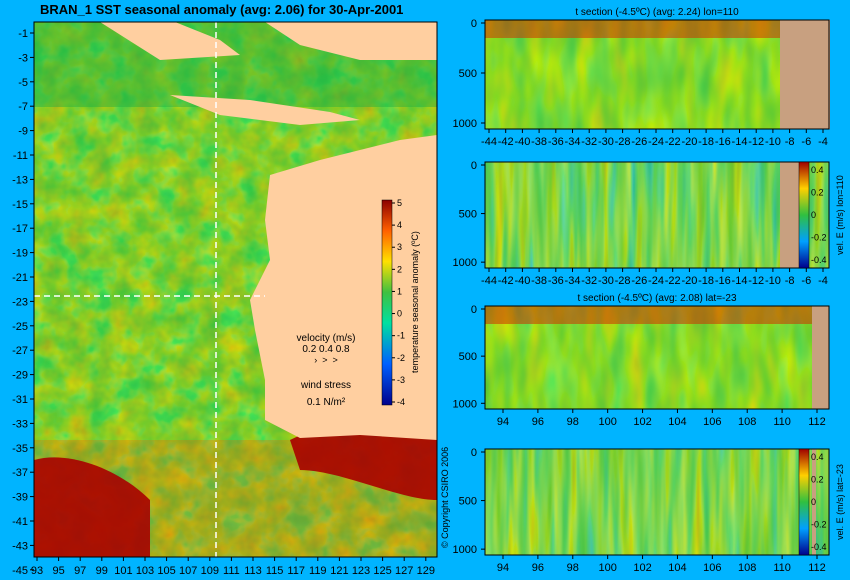 This screenshot has height=580, width=850. What do you see at coordinates (790, 281) in the screenshot?
I see `x-tick-label: -8` at bounding box center [790, 281].